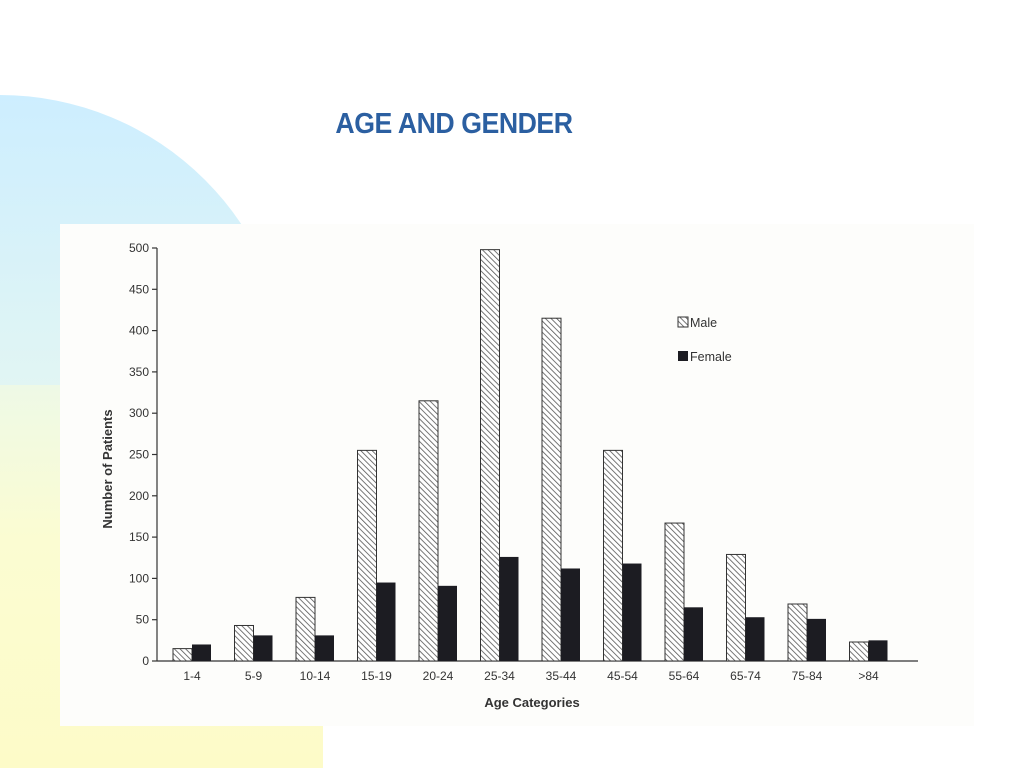 This screenshot has width=1024, height=768. I want to click on x-tick-label: 65-74, so click(745, 676).